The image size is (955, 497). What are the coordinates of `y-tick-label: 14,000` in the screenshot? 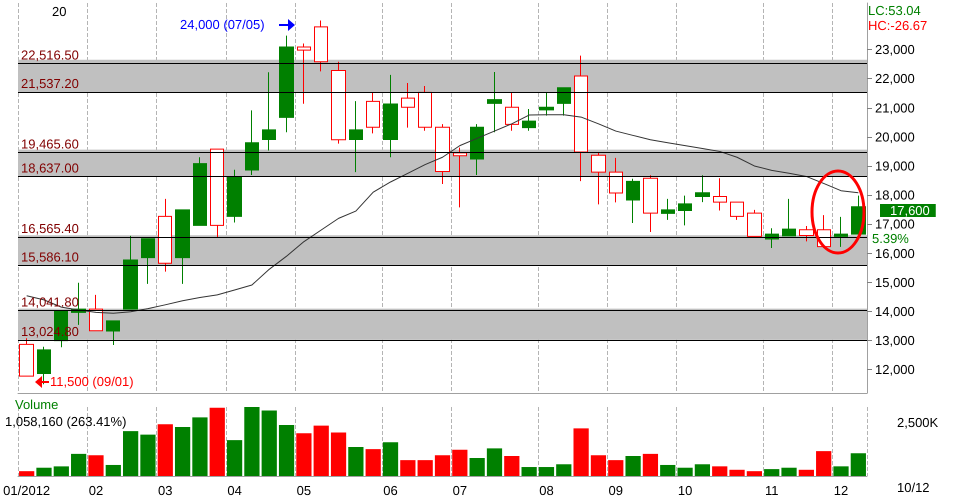 It's located at (895, 312).